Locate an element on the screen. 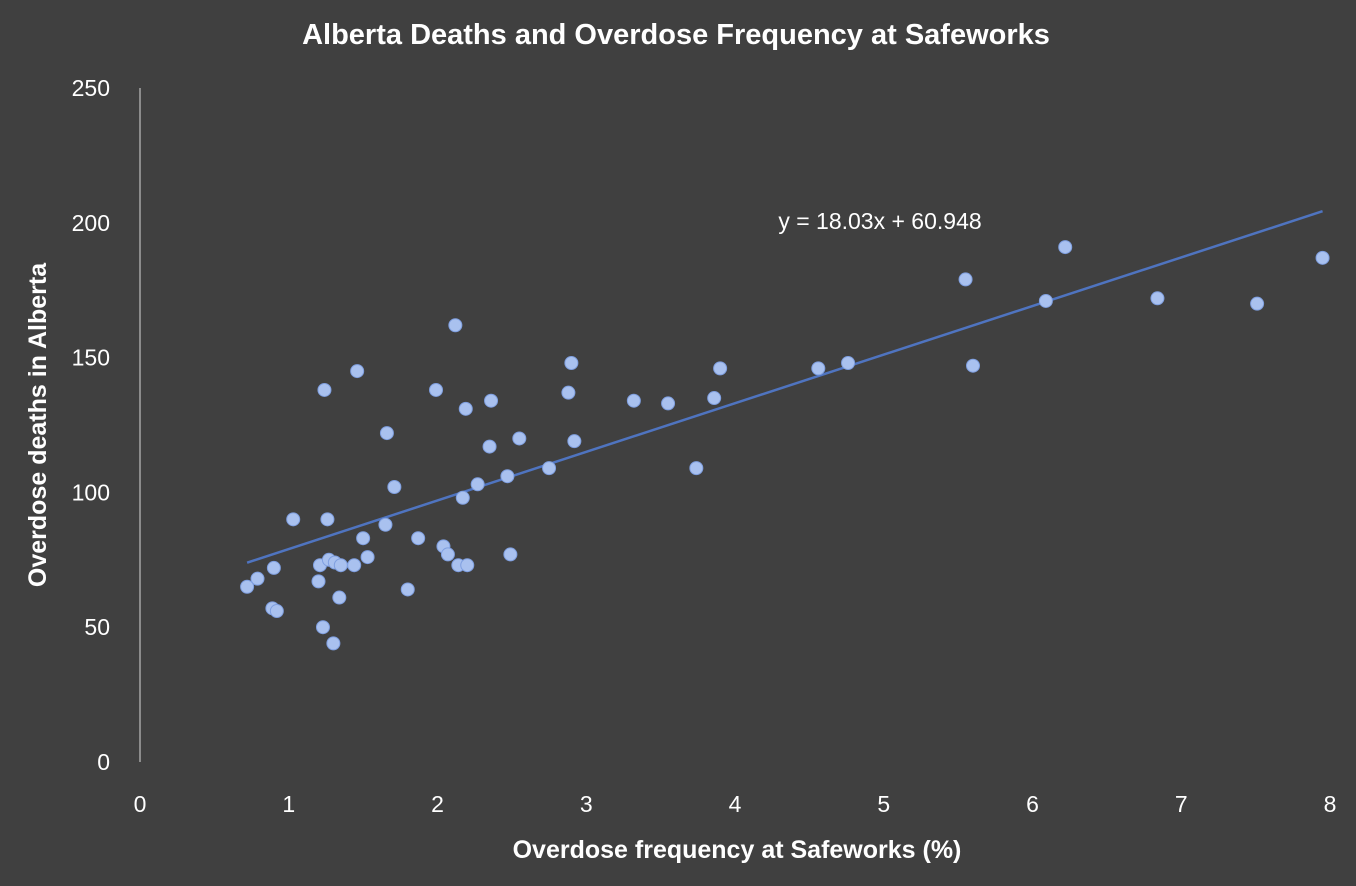 This screenshot has height=886, width=1356. y-tick-label: 250 is located at coordinates (91, 88).